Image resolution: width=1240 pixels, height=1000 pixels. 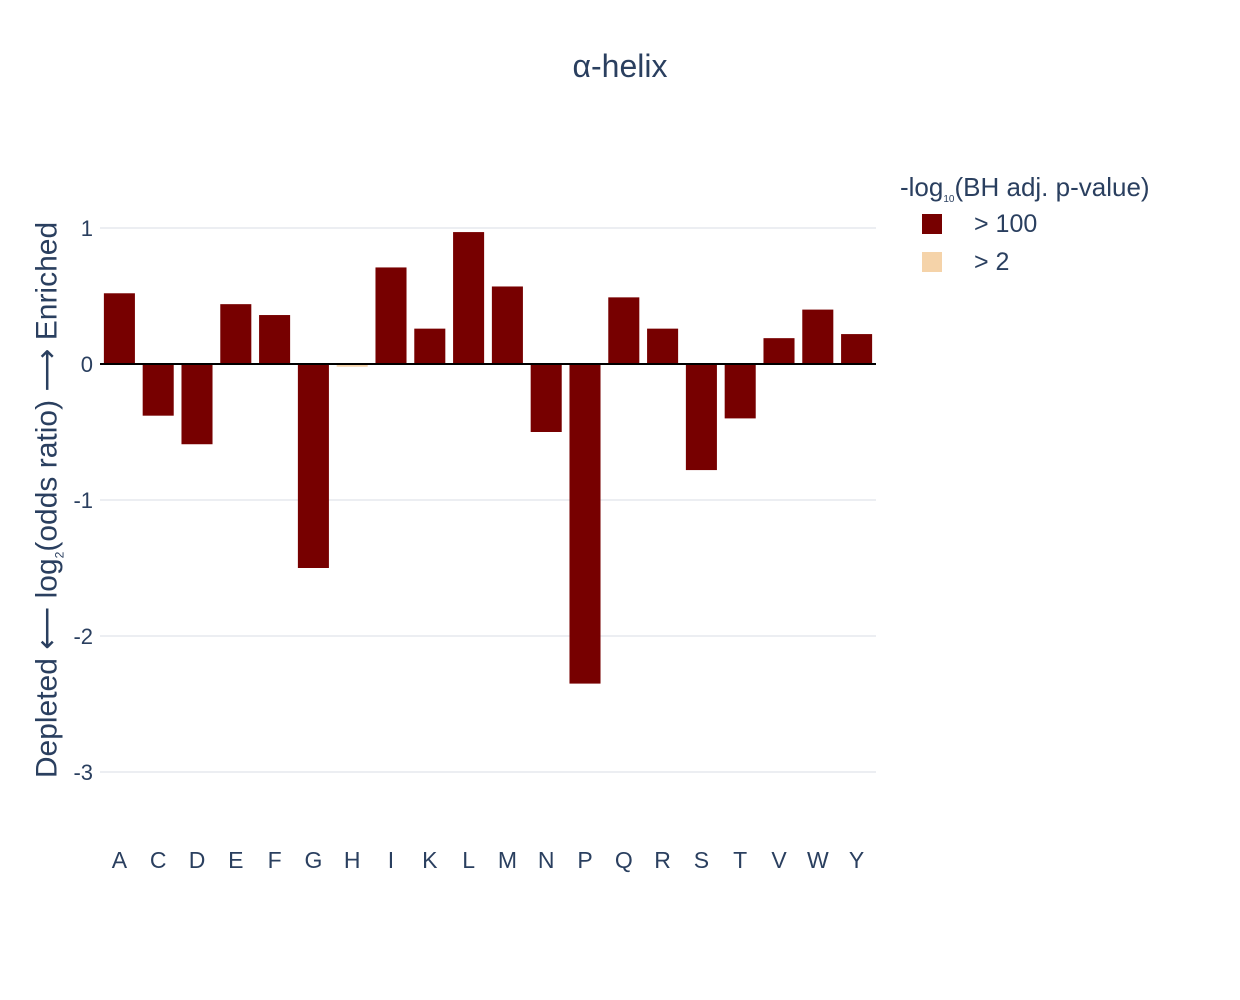 What do you see at coordinates (856, 860) in the screenshot?
I see `x-tick-label: Y` at bounding box center [856, 860].